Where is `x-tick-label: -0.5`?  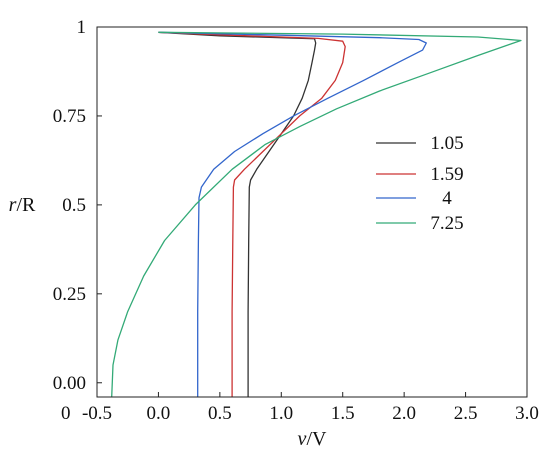 x-tick-label: -0.5 is located at coordinates (97, 413).